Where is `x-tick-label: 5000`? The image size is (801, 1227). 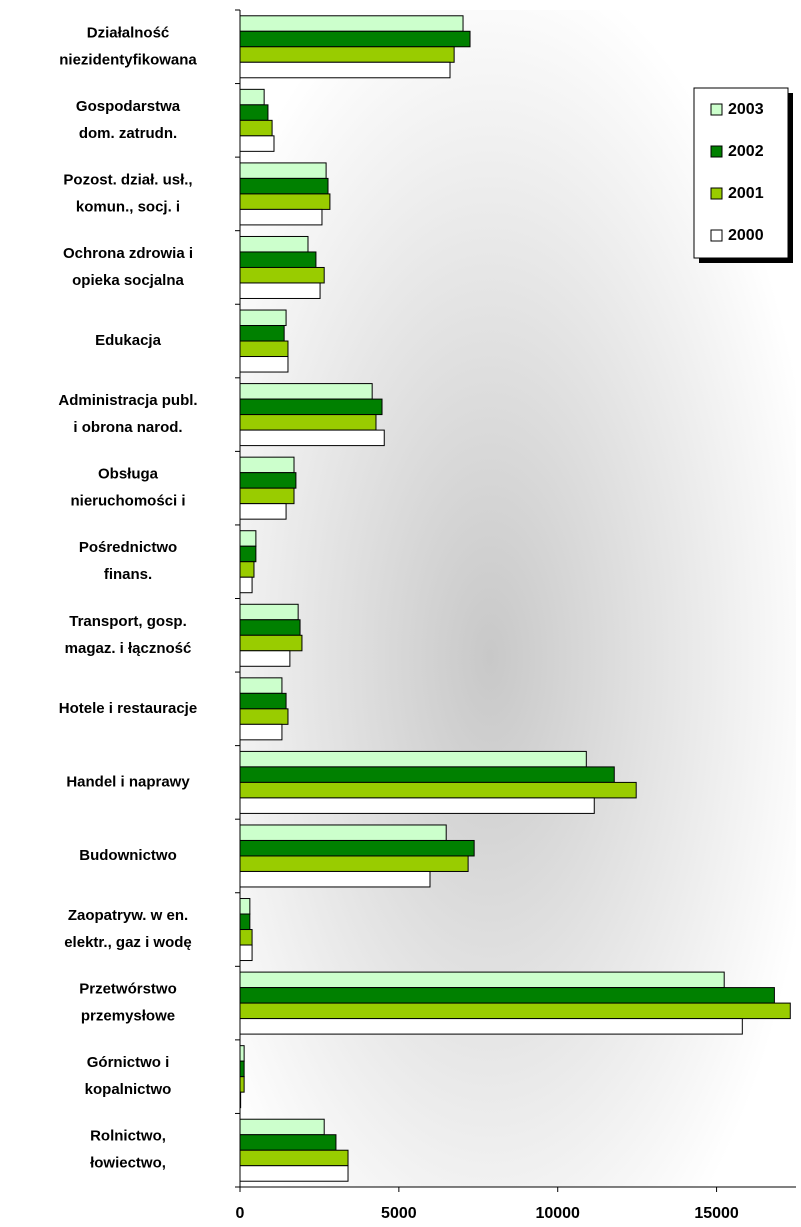 x-tick-label: 5000 is located at coordinates (399, 1213).